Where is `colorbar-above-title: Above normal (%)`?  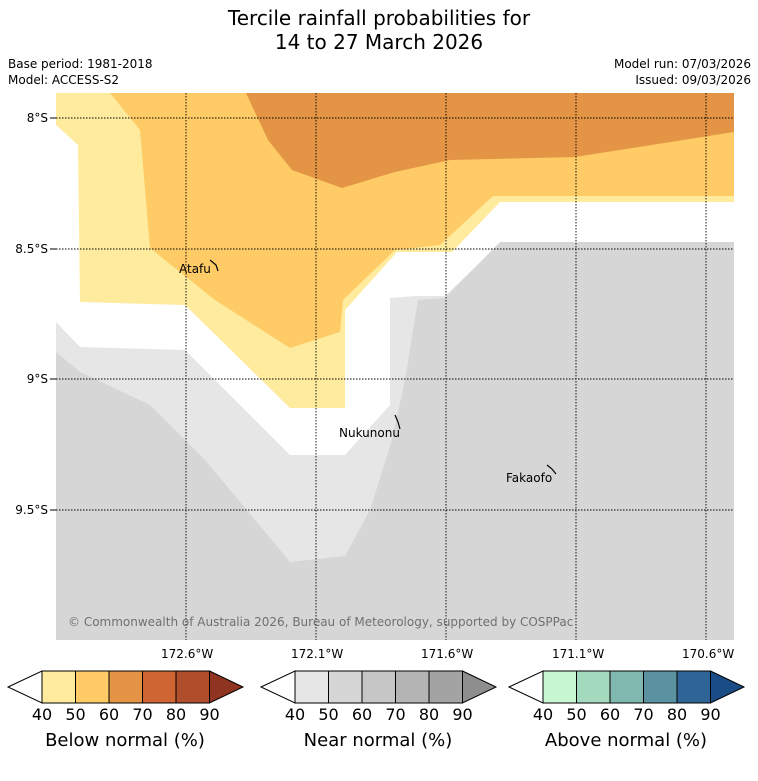 colorbar-above-title: Above normal (%) is located at coordinates (626, 740).